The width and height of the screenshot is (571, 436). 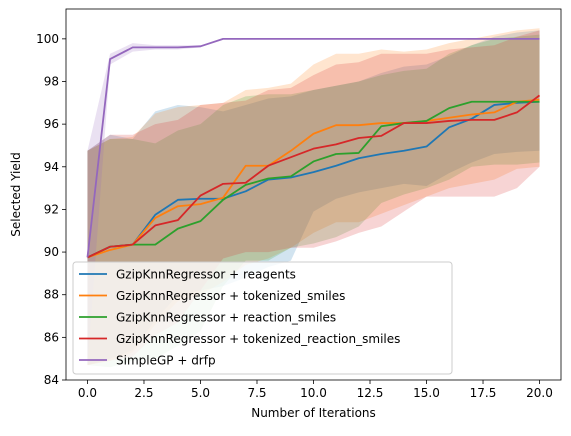 What do you see at coordinates (226, 318) in the screenshot?
I see `legend-label-2: GzipKnnRegressor + reaction_smiles` at bounding box center [226, 318].